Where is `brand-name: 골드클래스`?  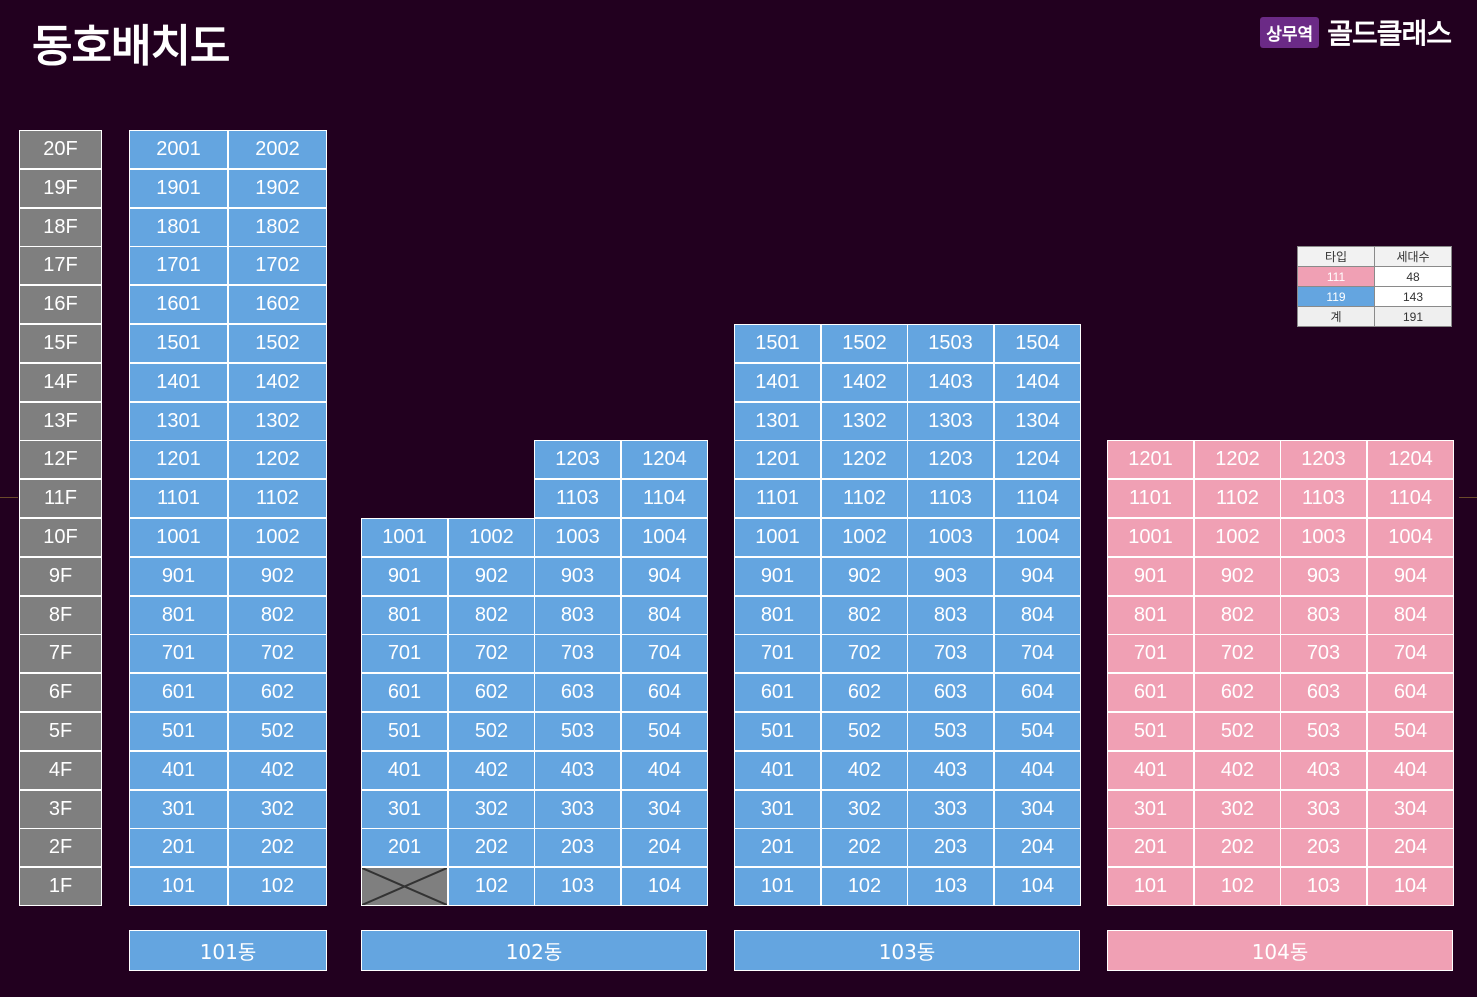 brand-name: 골드클래스 is located at coordinates (1389, 33).